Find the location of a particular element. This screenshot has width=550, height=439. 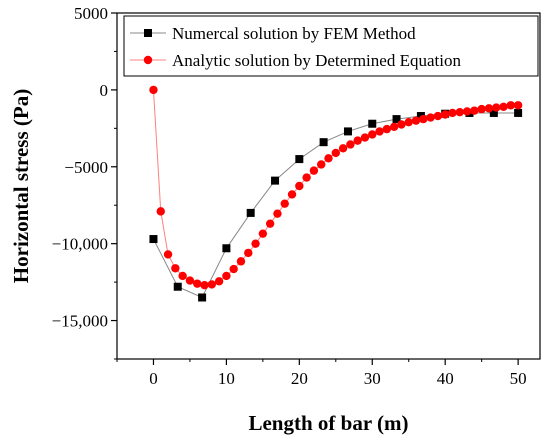

x-axis-title: Length of bar (m) is located at coordinates (328, 423).